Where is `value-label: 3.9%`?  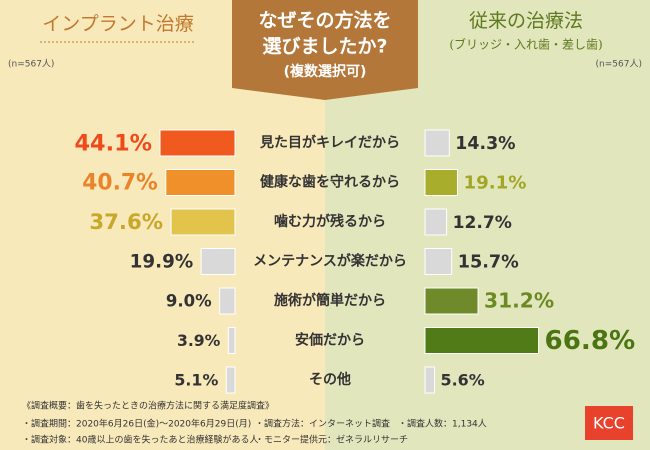
value-label: 3.9% is located at coordinates (199, 340).